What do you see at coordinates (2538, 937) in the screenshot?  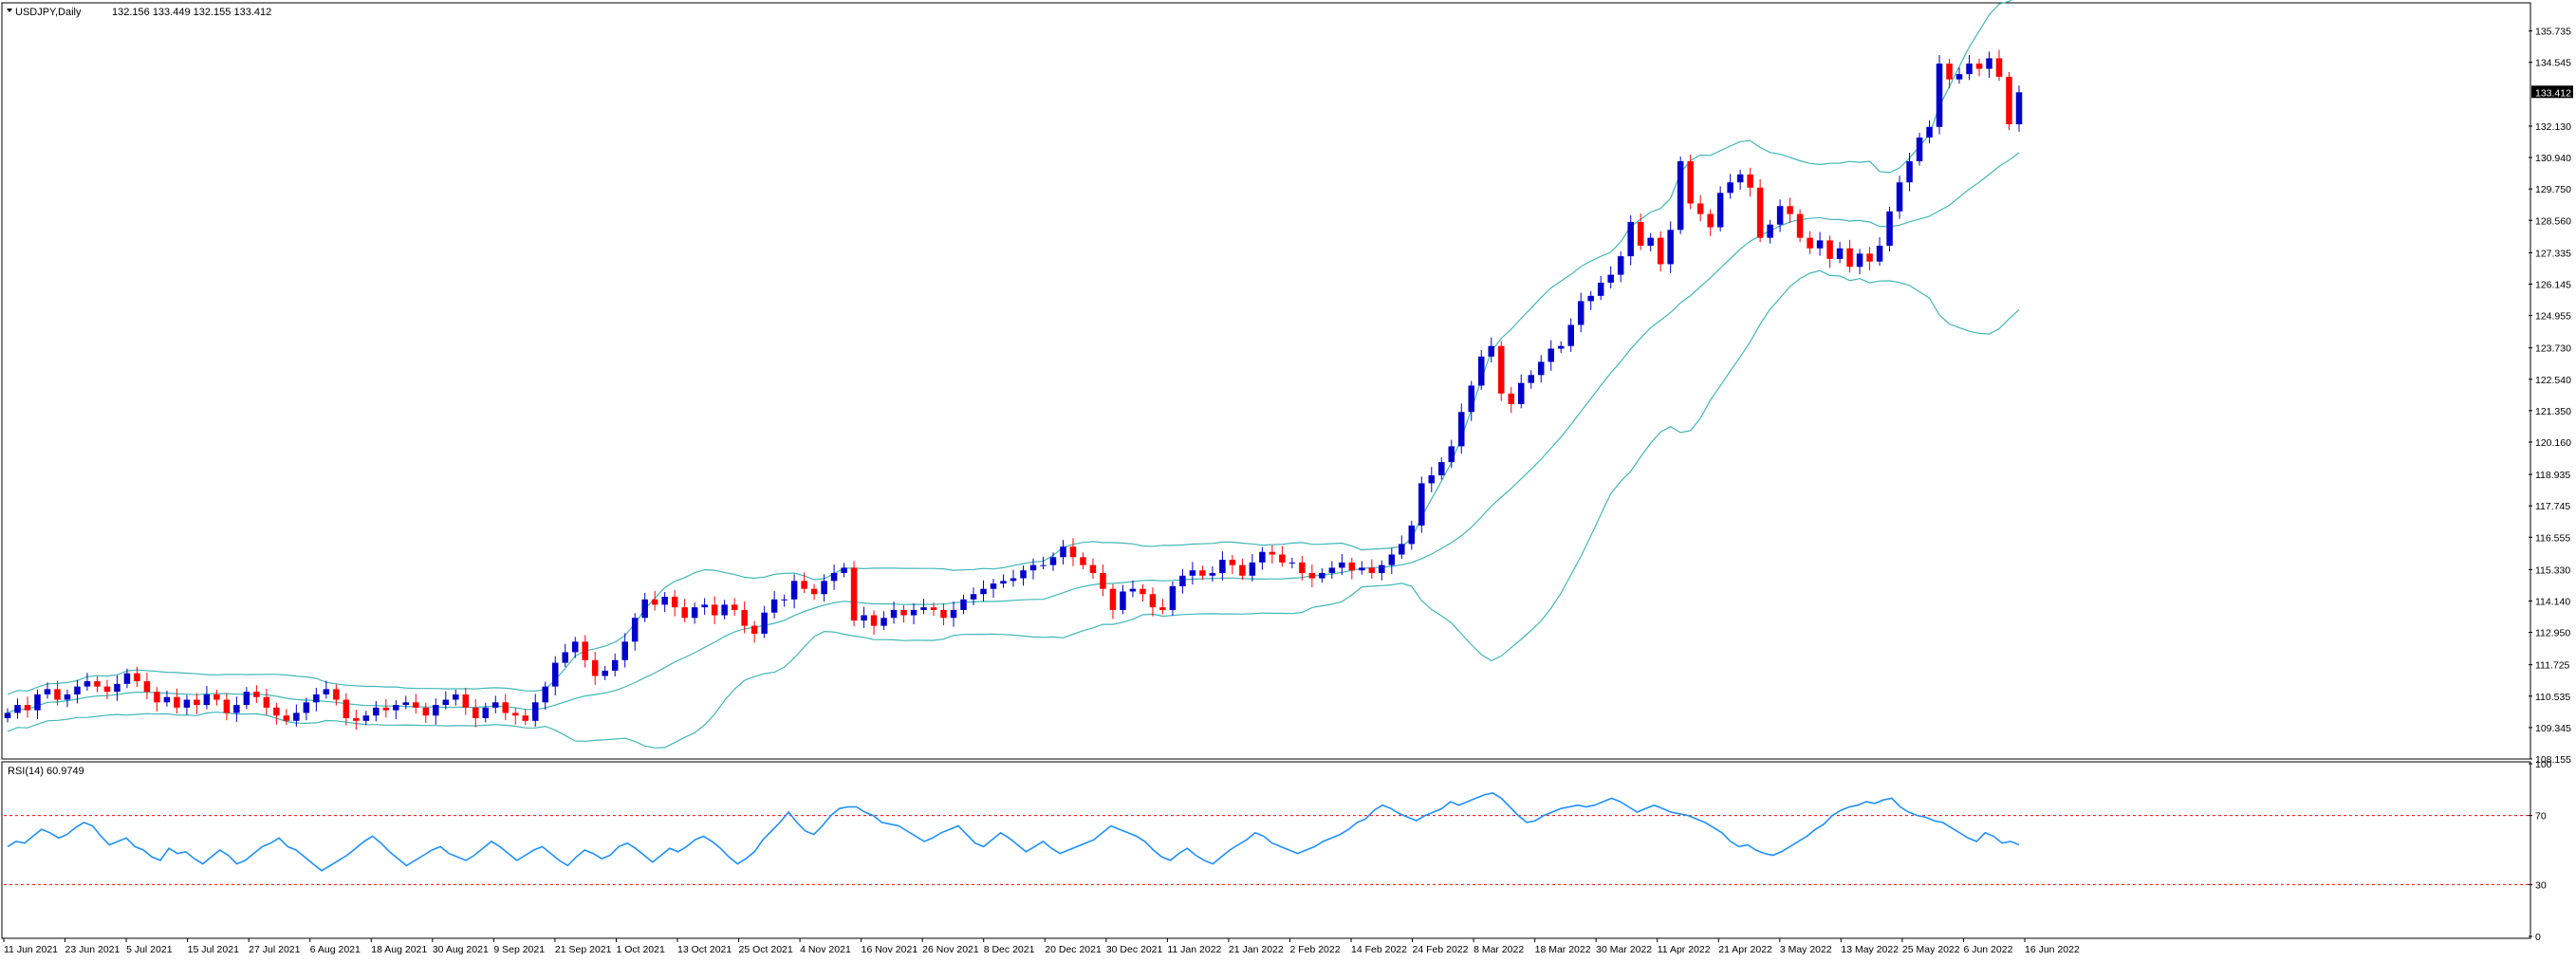 I see `rsi-tick-label: 0` at bounding box center [2538, 937].